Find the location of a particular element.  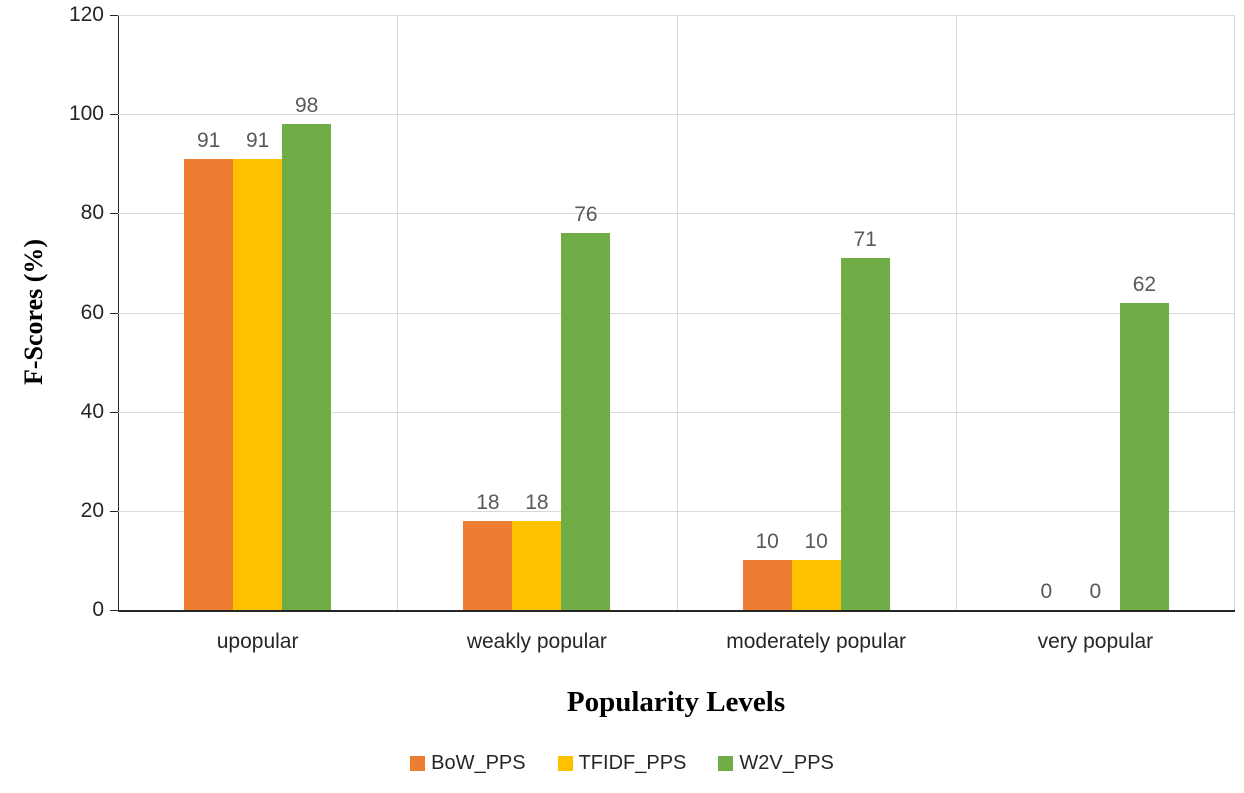

bar-value-label: 76 is located at coordinates (586, 215).